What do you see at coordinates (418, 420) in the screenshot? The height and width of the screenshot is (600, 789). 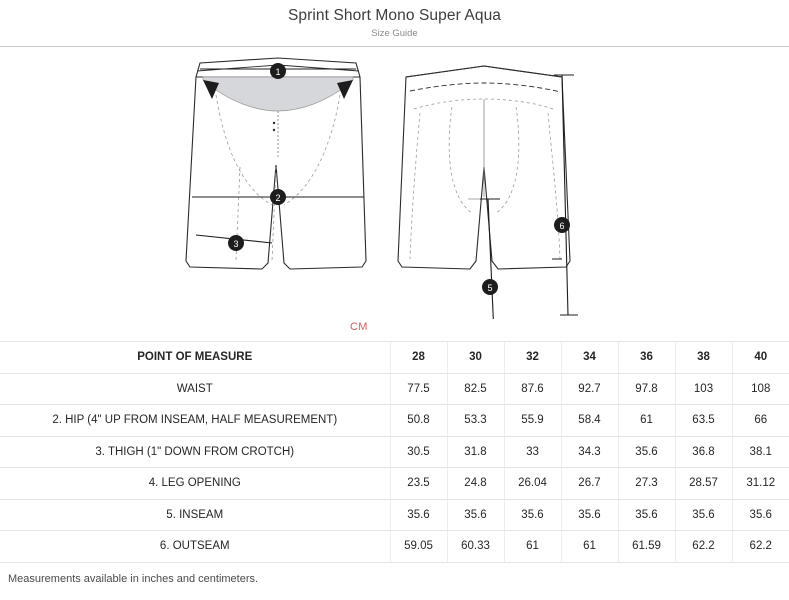 I see `cell-value: 50.8` at bounding box center [418, 420].